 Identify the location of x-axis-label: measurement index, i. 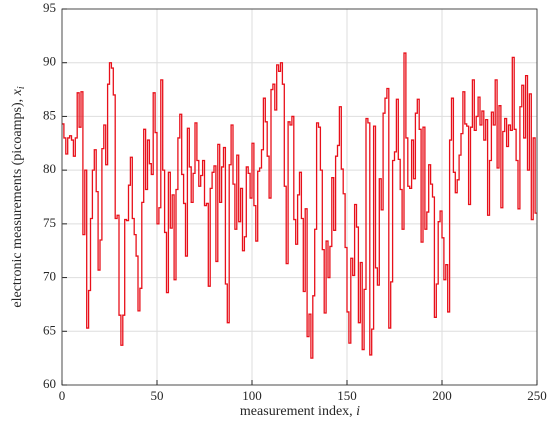
(300, 411).